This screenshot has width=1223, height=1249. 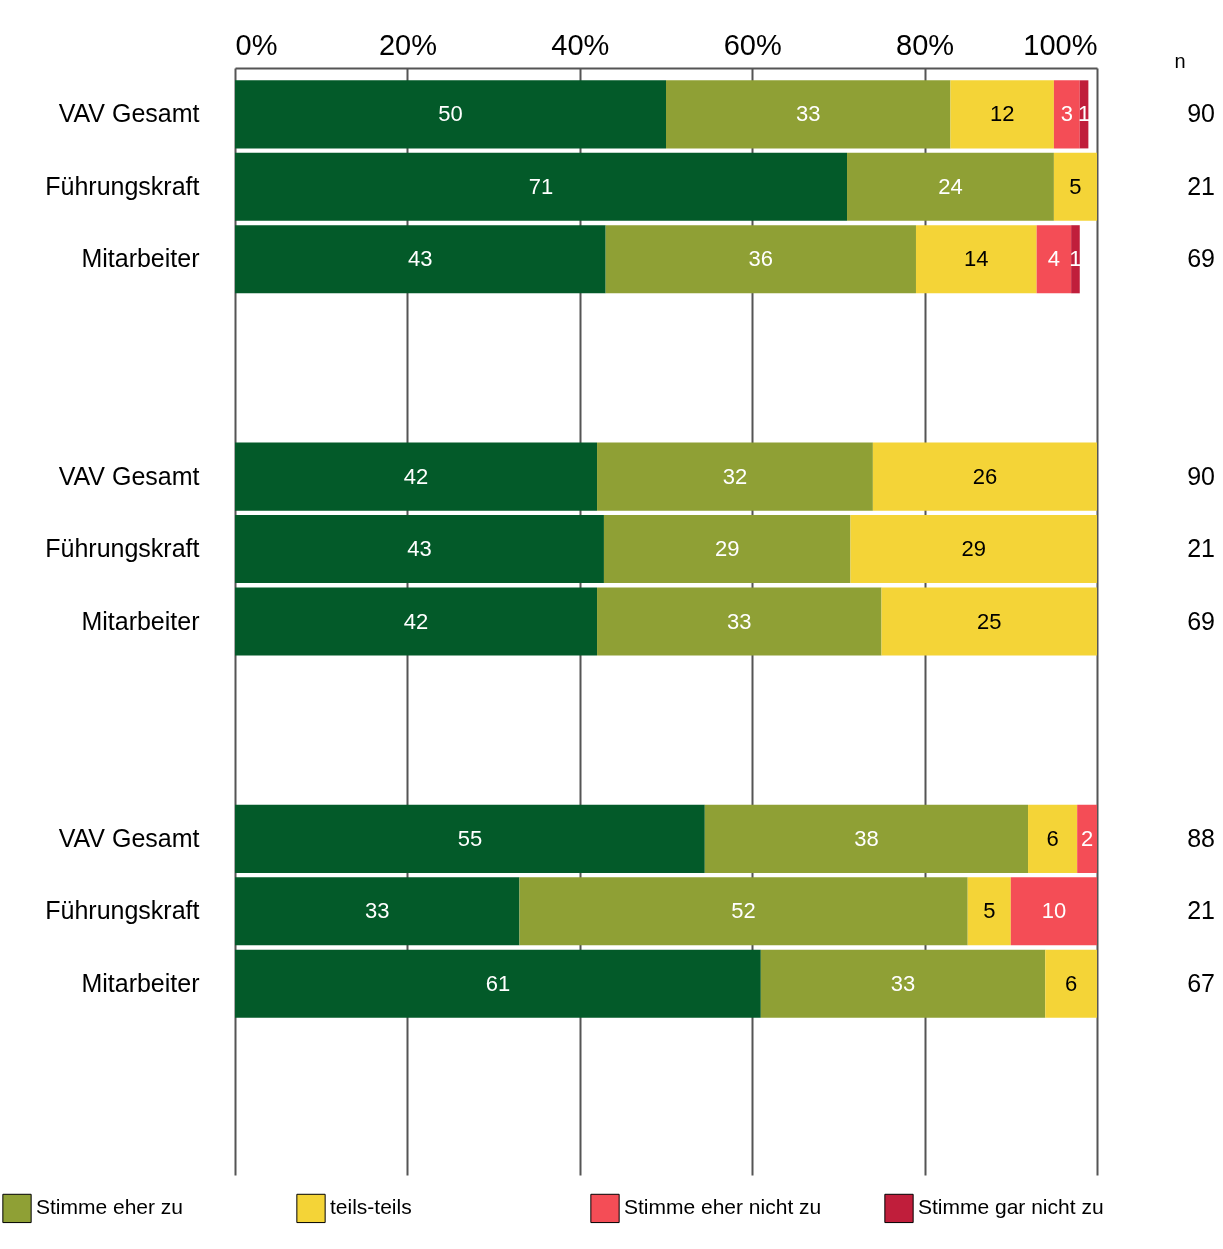 What do you see at coordinates (1066, 114) in the screenshot?
I see `data-label: 3` at bounding box center [1066, 114].